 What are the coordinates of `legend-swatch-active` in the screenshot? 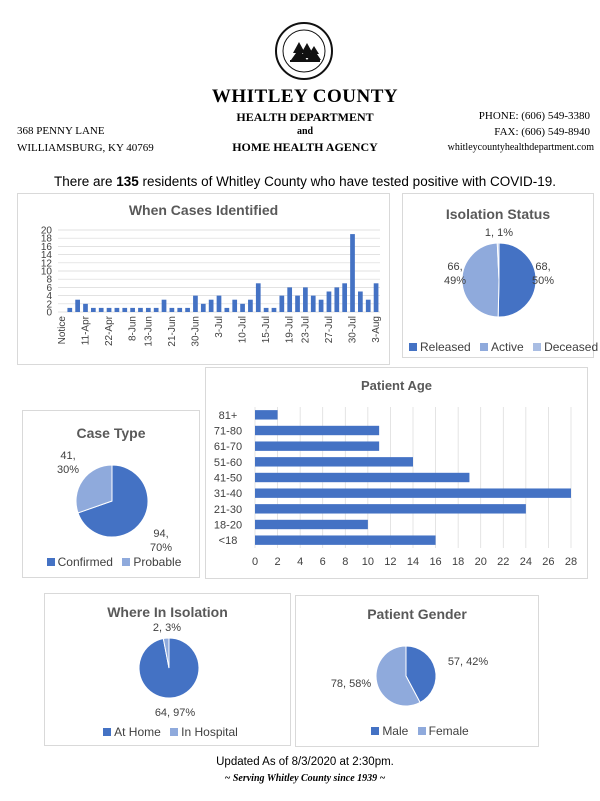 It's located at (484, 347).